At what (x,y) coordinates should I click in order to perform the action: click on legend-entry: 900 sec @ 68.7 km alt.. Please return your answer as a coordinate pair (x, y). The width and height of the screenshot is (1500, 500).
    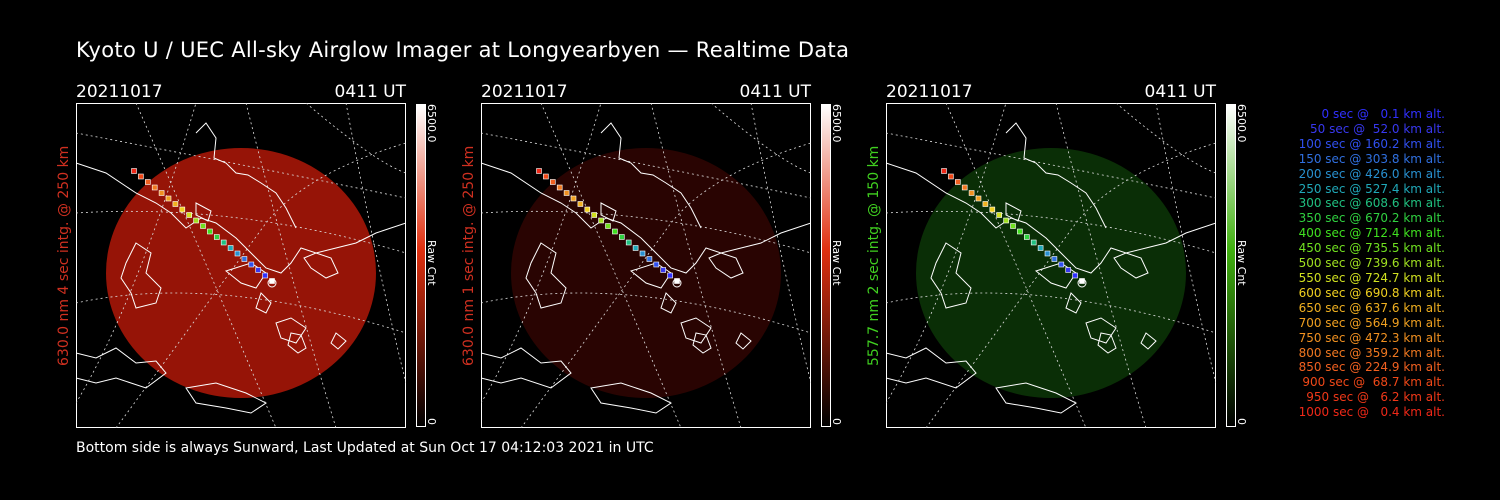
    Looking at the image, I should click on (1373, 382).